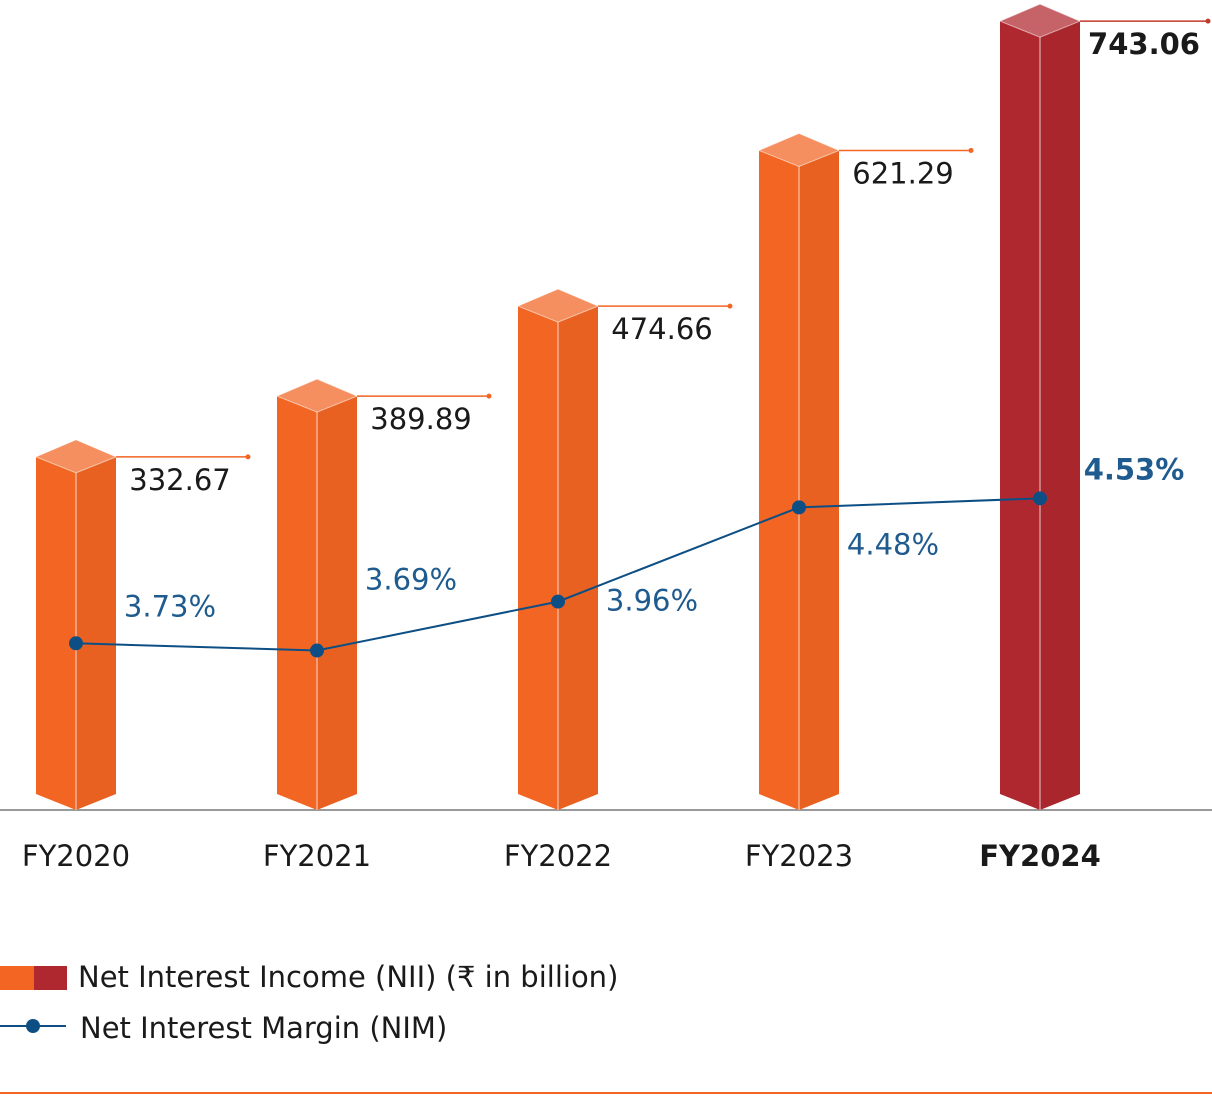 The height and width of the screenshot is (1100, 1212). Describe the element at coordinates (317, 856) in the screenshot. I see `x-tick-label: FY2021` at that location.